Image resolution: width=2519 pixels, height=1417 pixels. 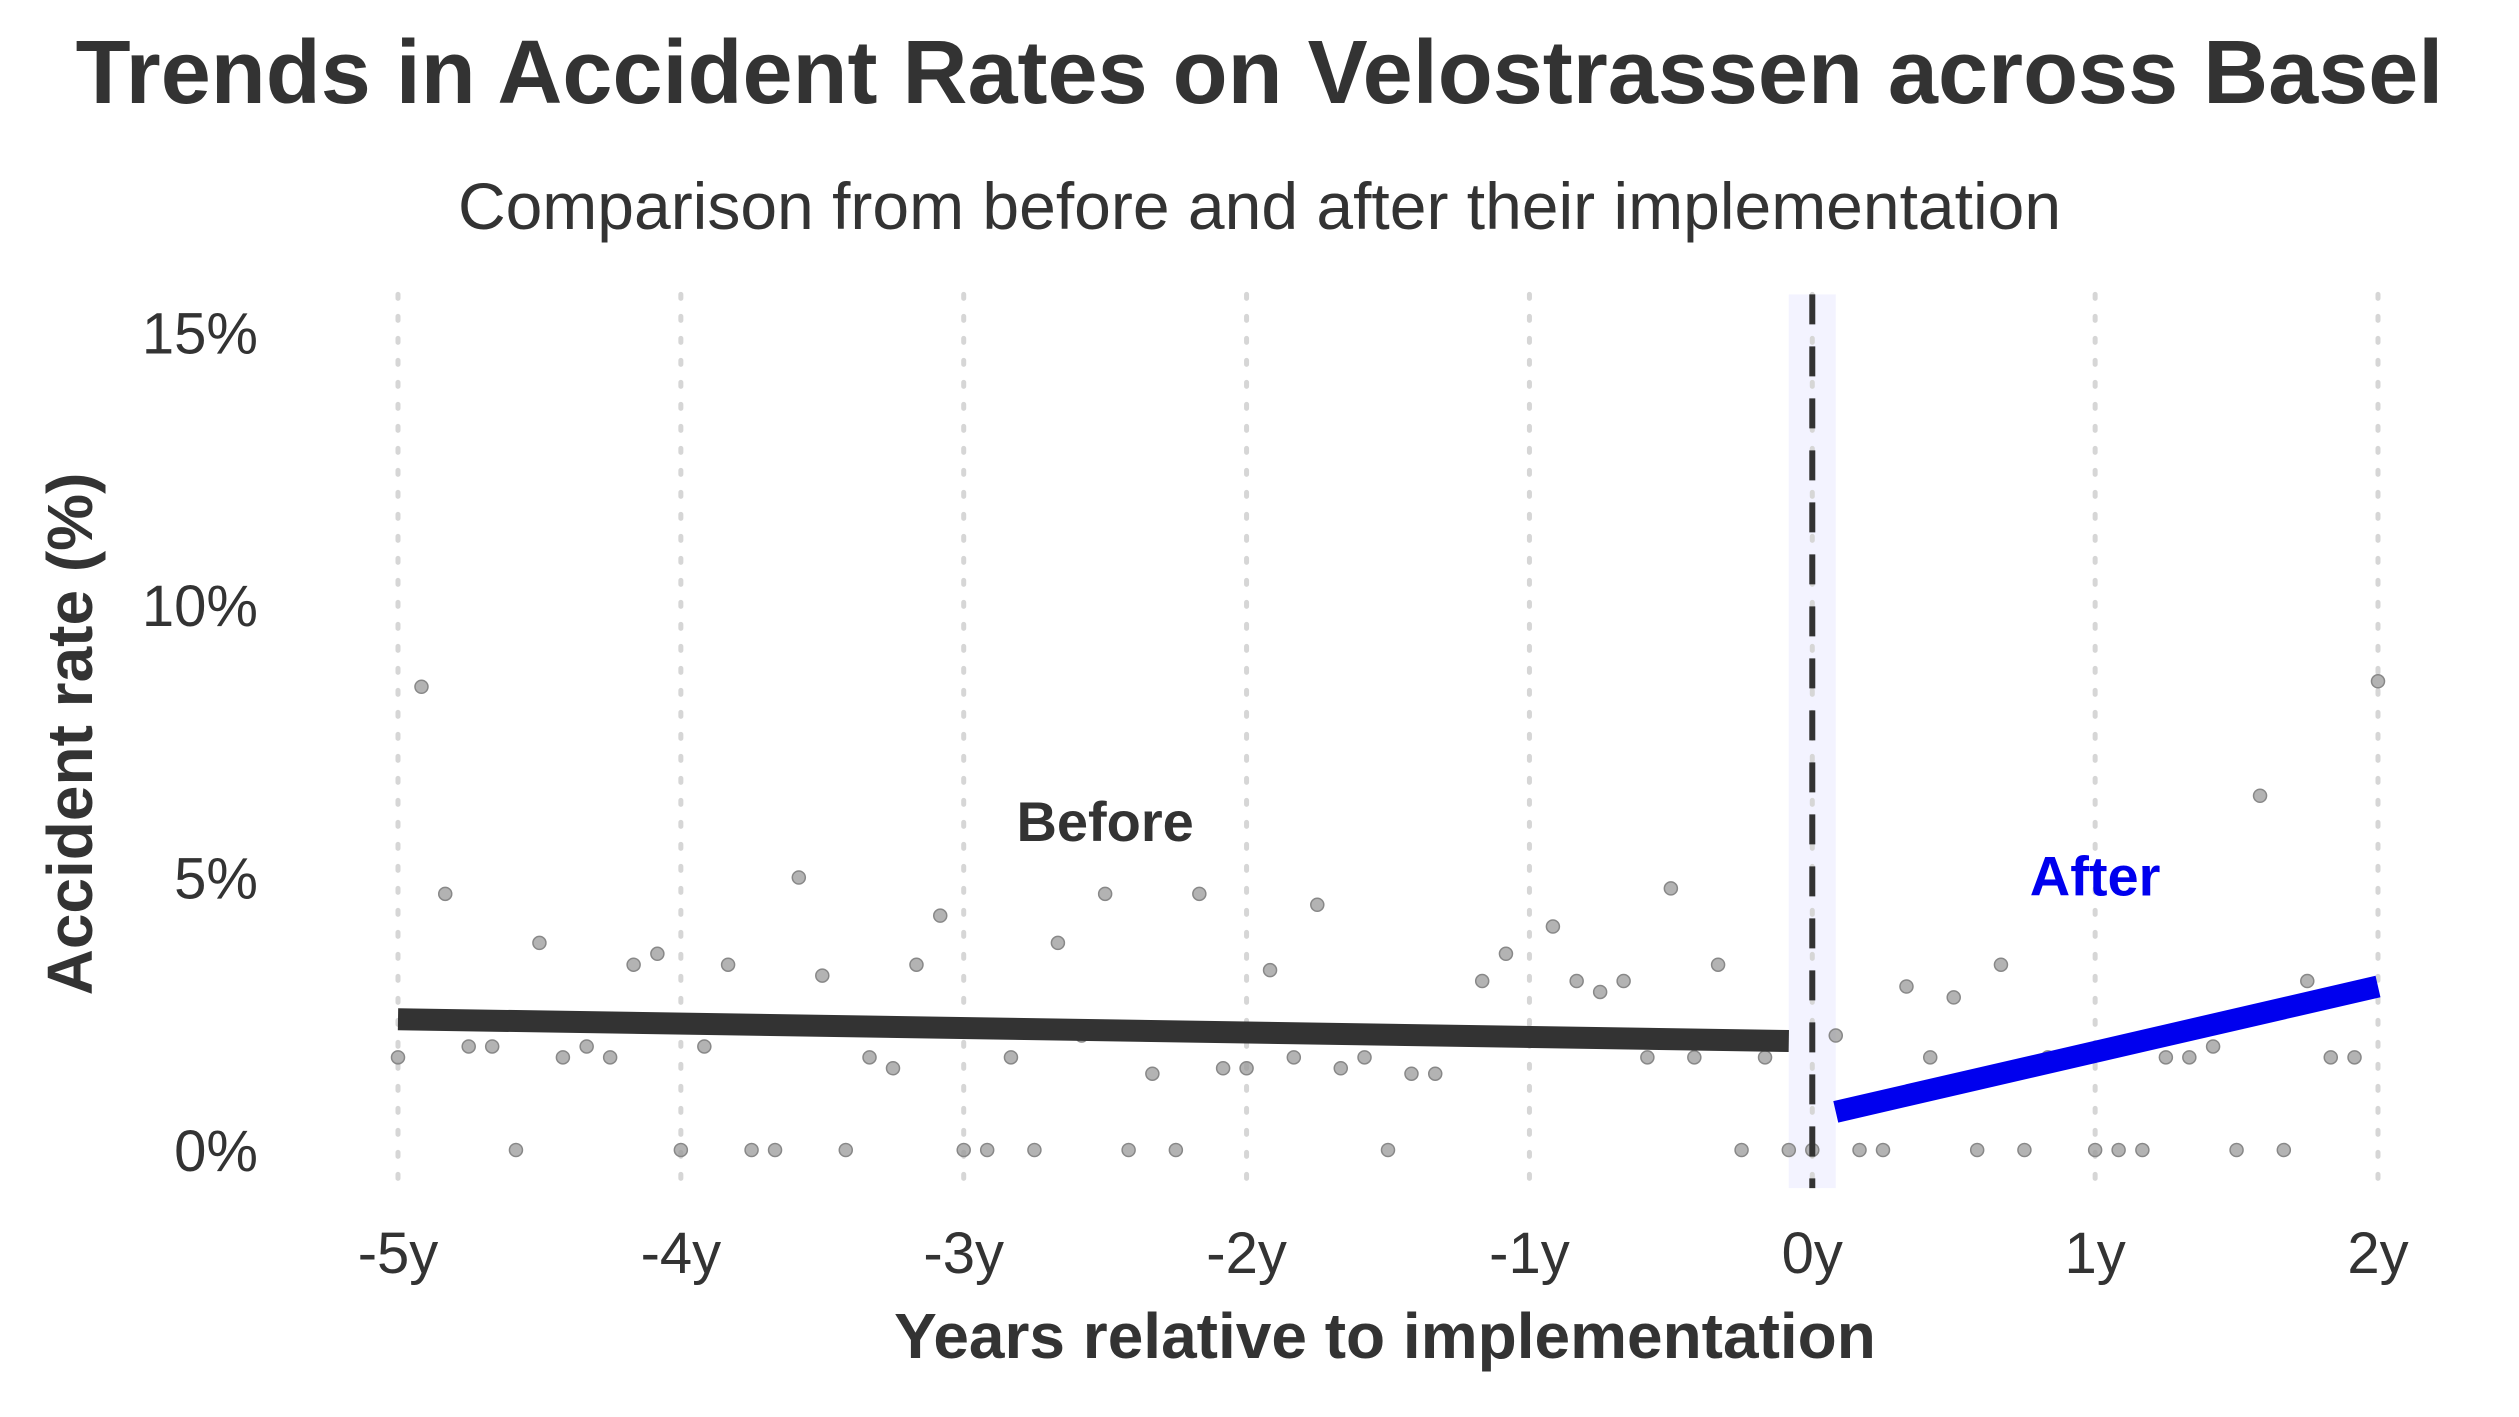 I want to click on series-label-before: Before, so click(x=1104, y=821).